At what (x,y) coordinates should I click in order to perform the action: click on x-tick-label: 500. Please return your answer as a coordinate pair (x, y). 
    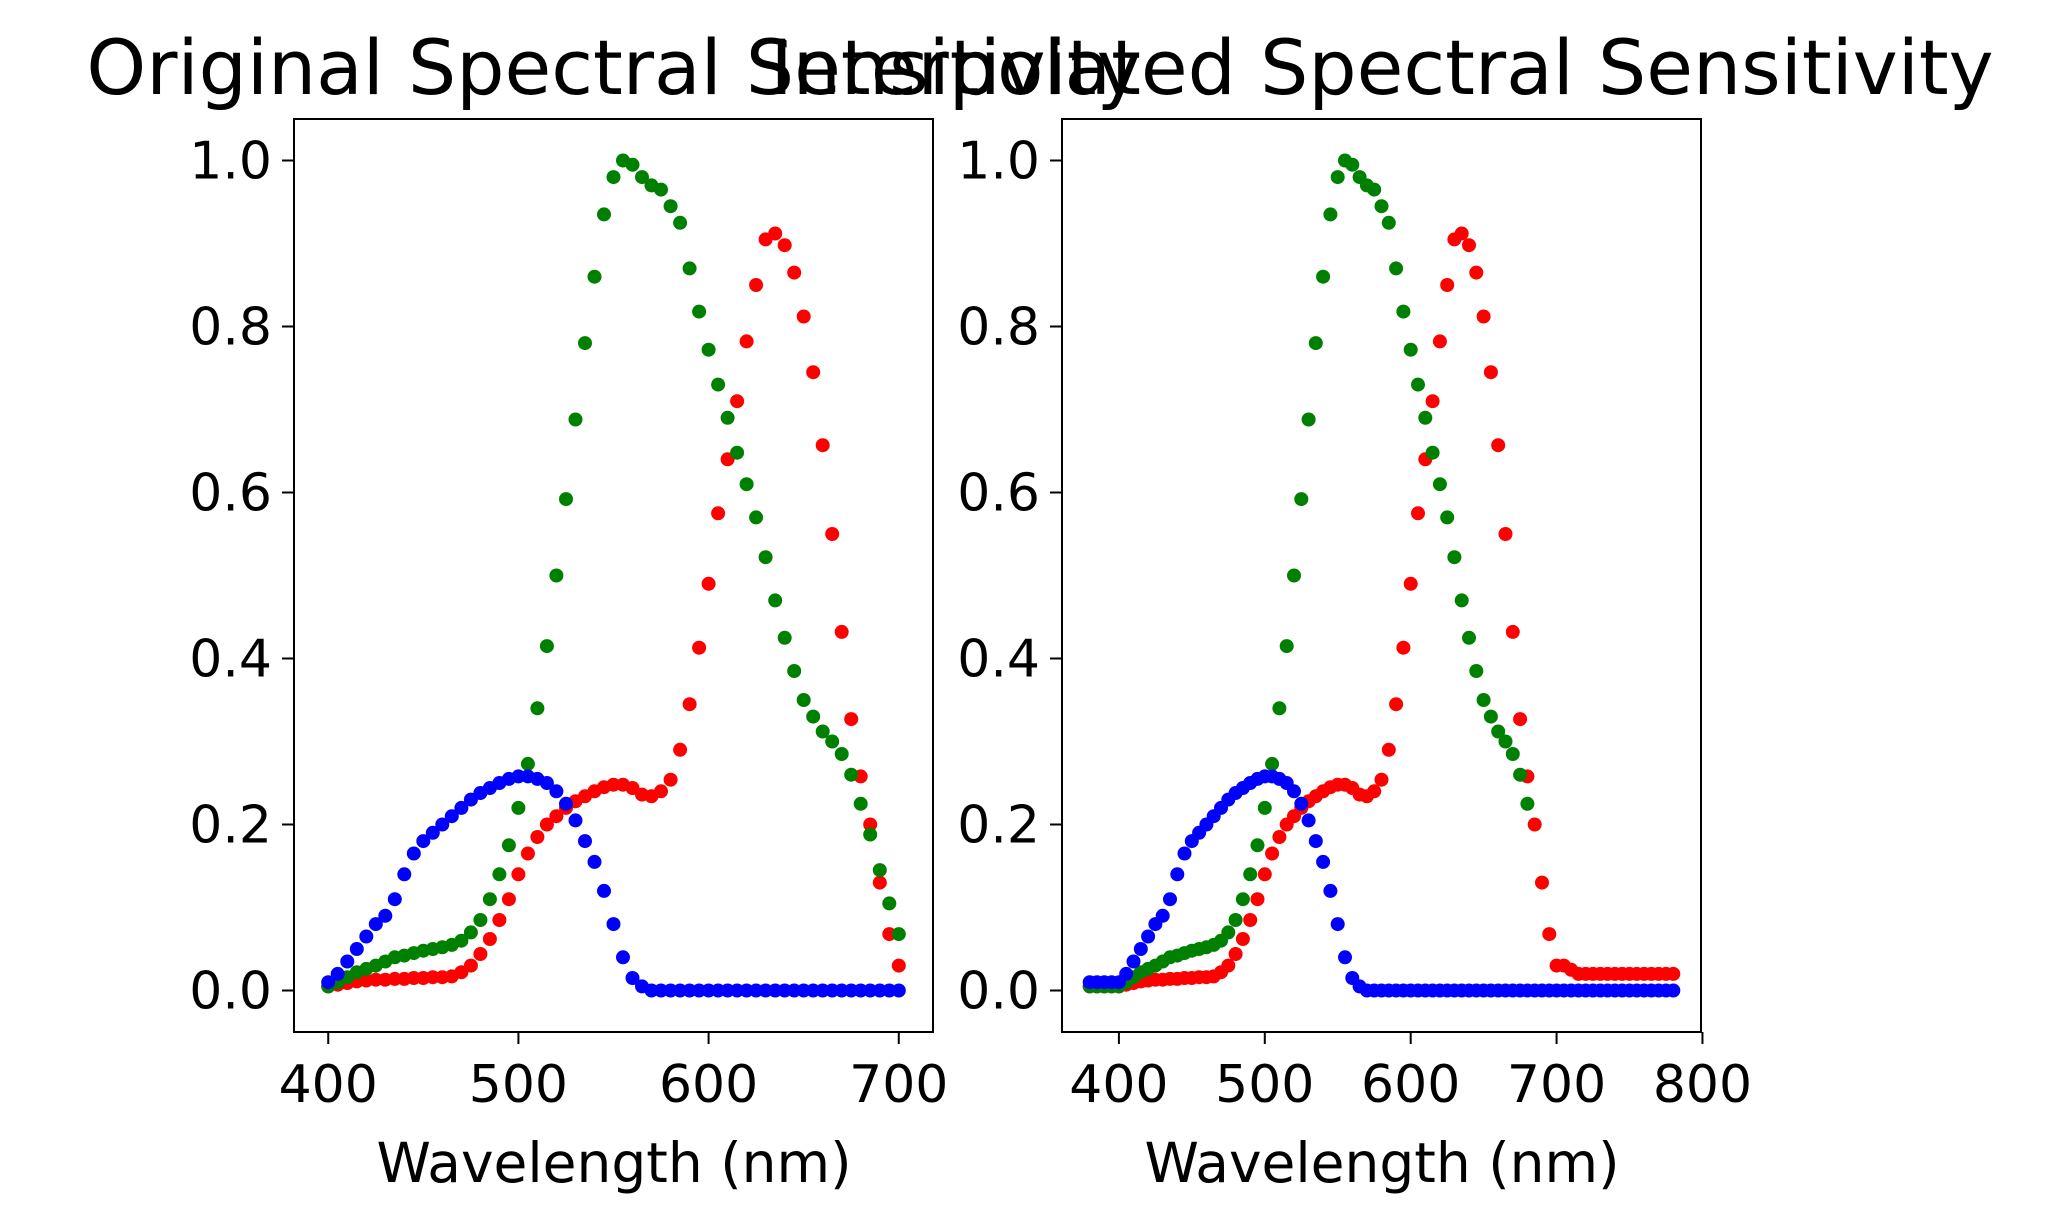
    Looking at the image, I should click on (518, 1085).